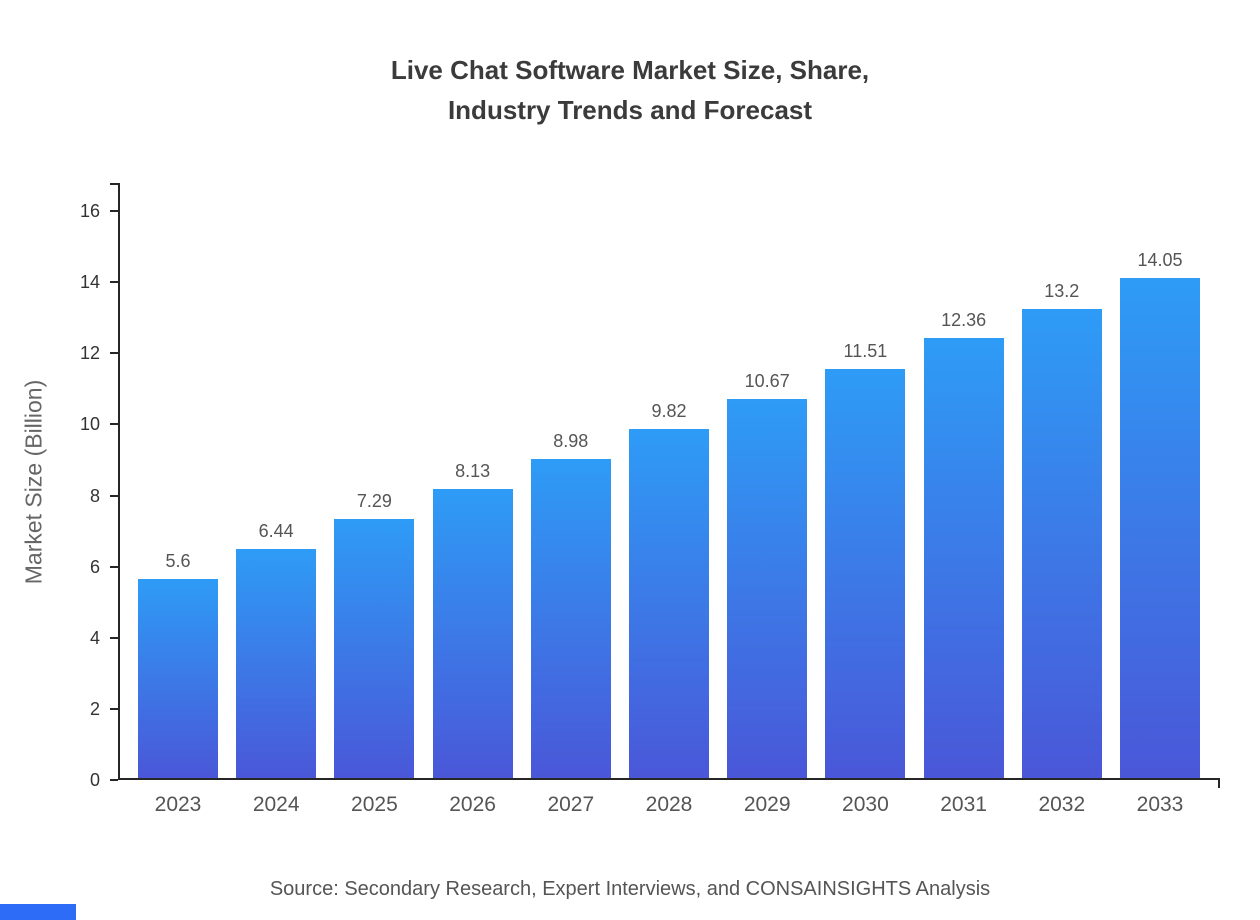 The height and width of the screenshot is (920, 1260). What do you see at coordinates (94, 566) in the screenshot?
I see `y-tick-label: 6` at bounding box center [94, 566].